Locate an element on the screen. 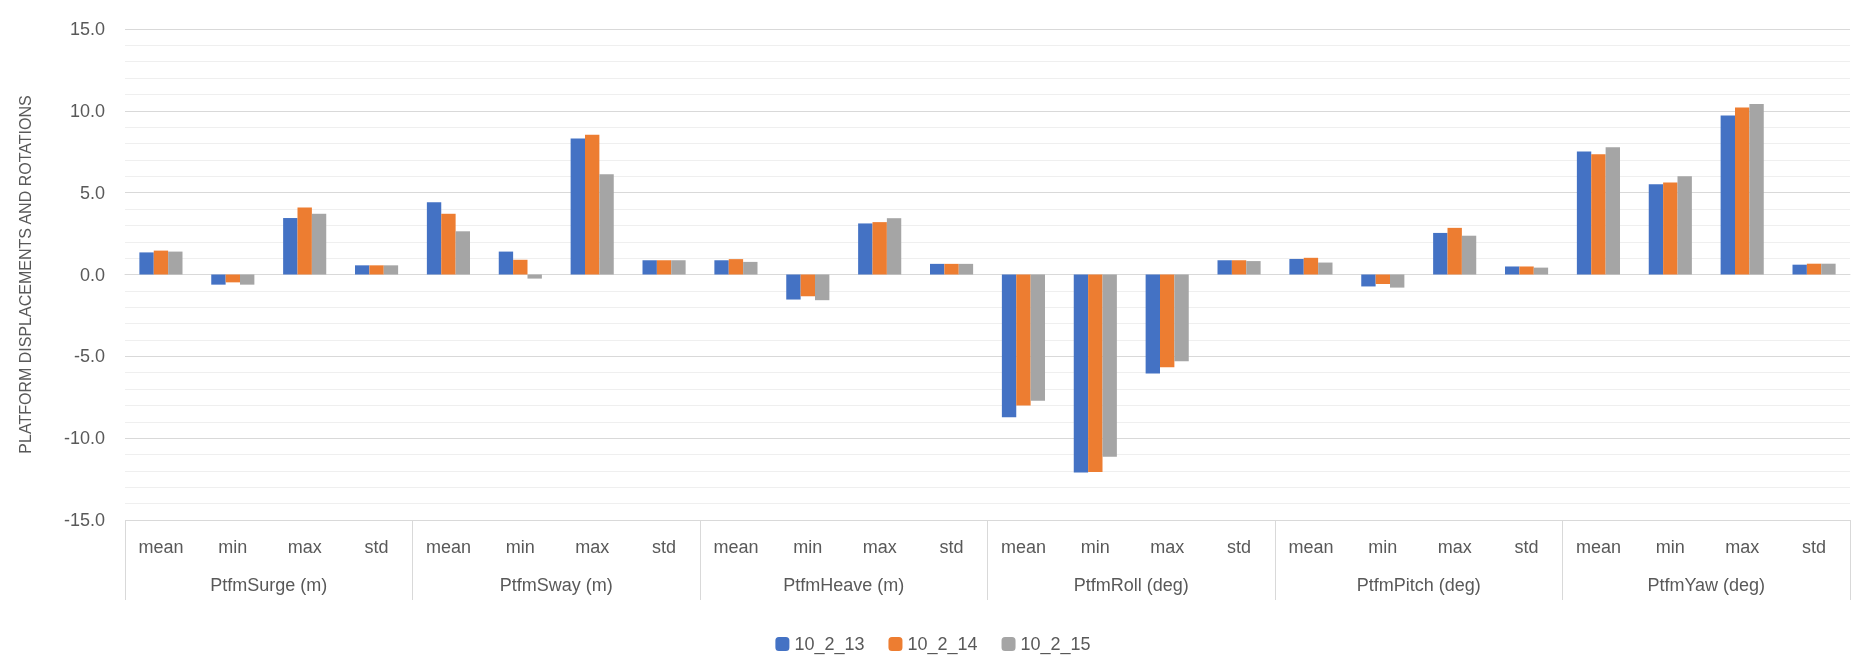 The width and height of the screenshot is (1866, 666). y-tick-label: 15.0 is located at coordinates (87, 29).